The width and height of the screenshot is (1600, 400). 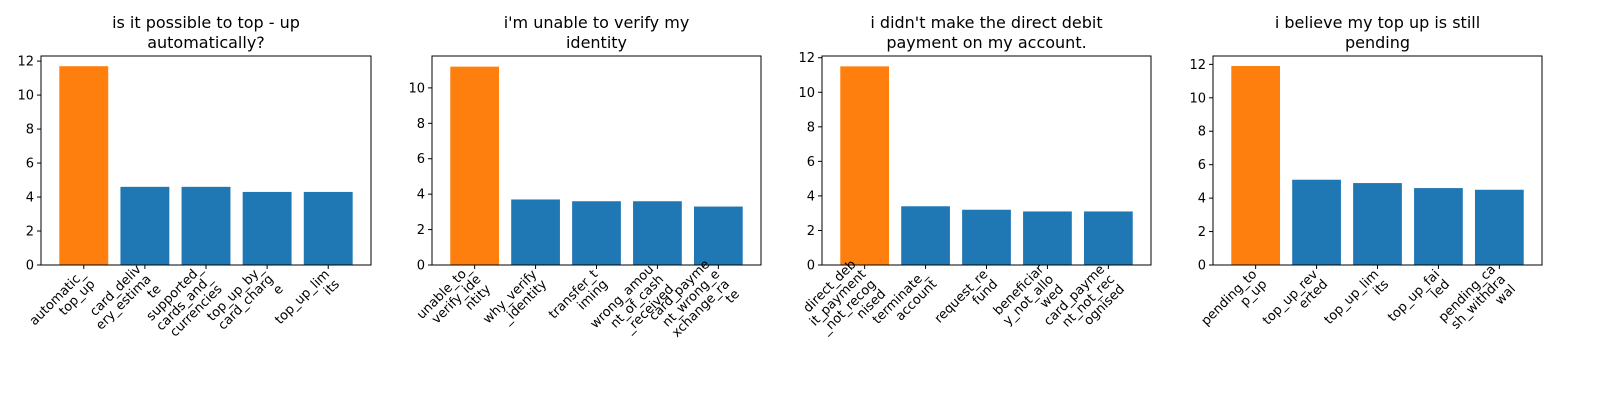 What do you see at coordinates (1029, 300) in the screenshot?
I see `x-tick-label: beneficiary_not_allowed` at bounding box center [1029, 300].